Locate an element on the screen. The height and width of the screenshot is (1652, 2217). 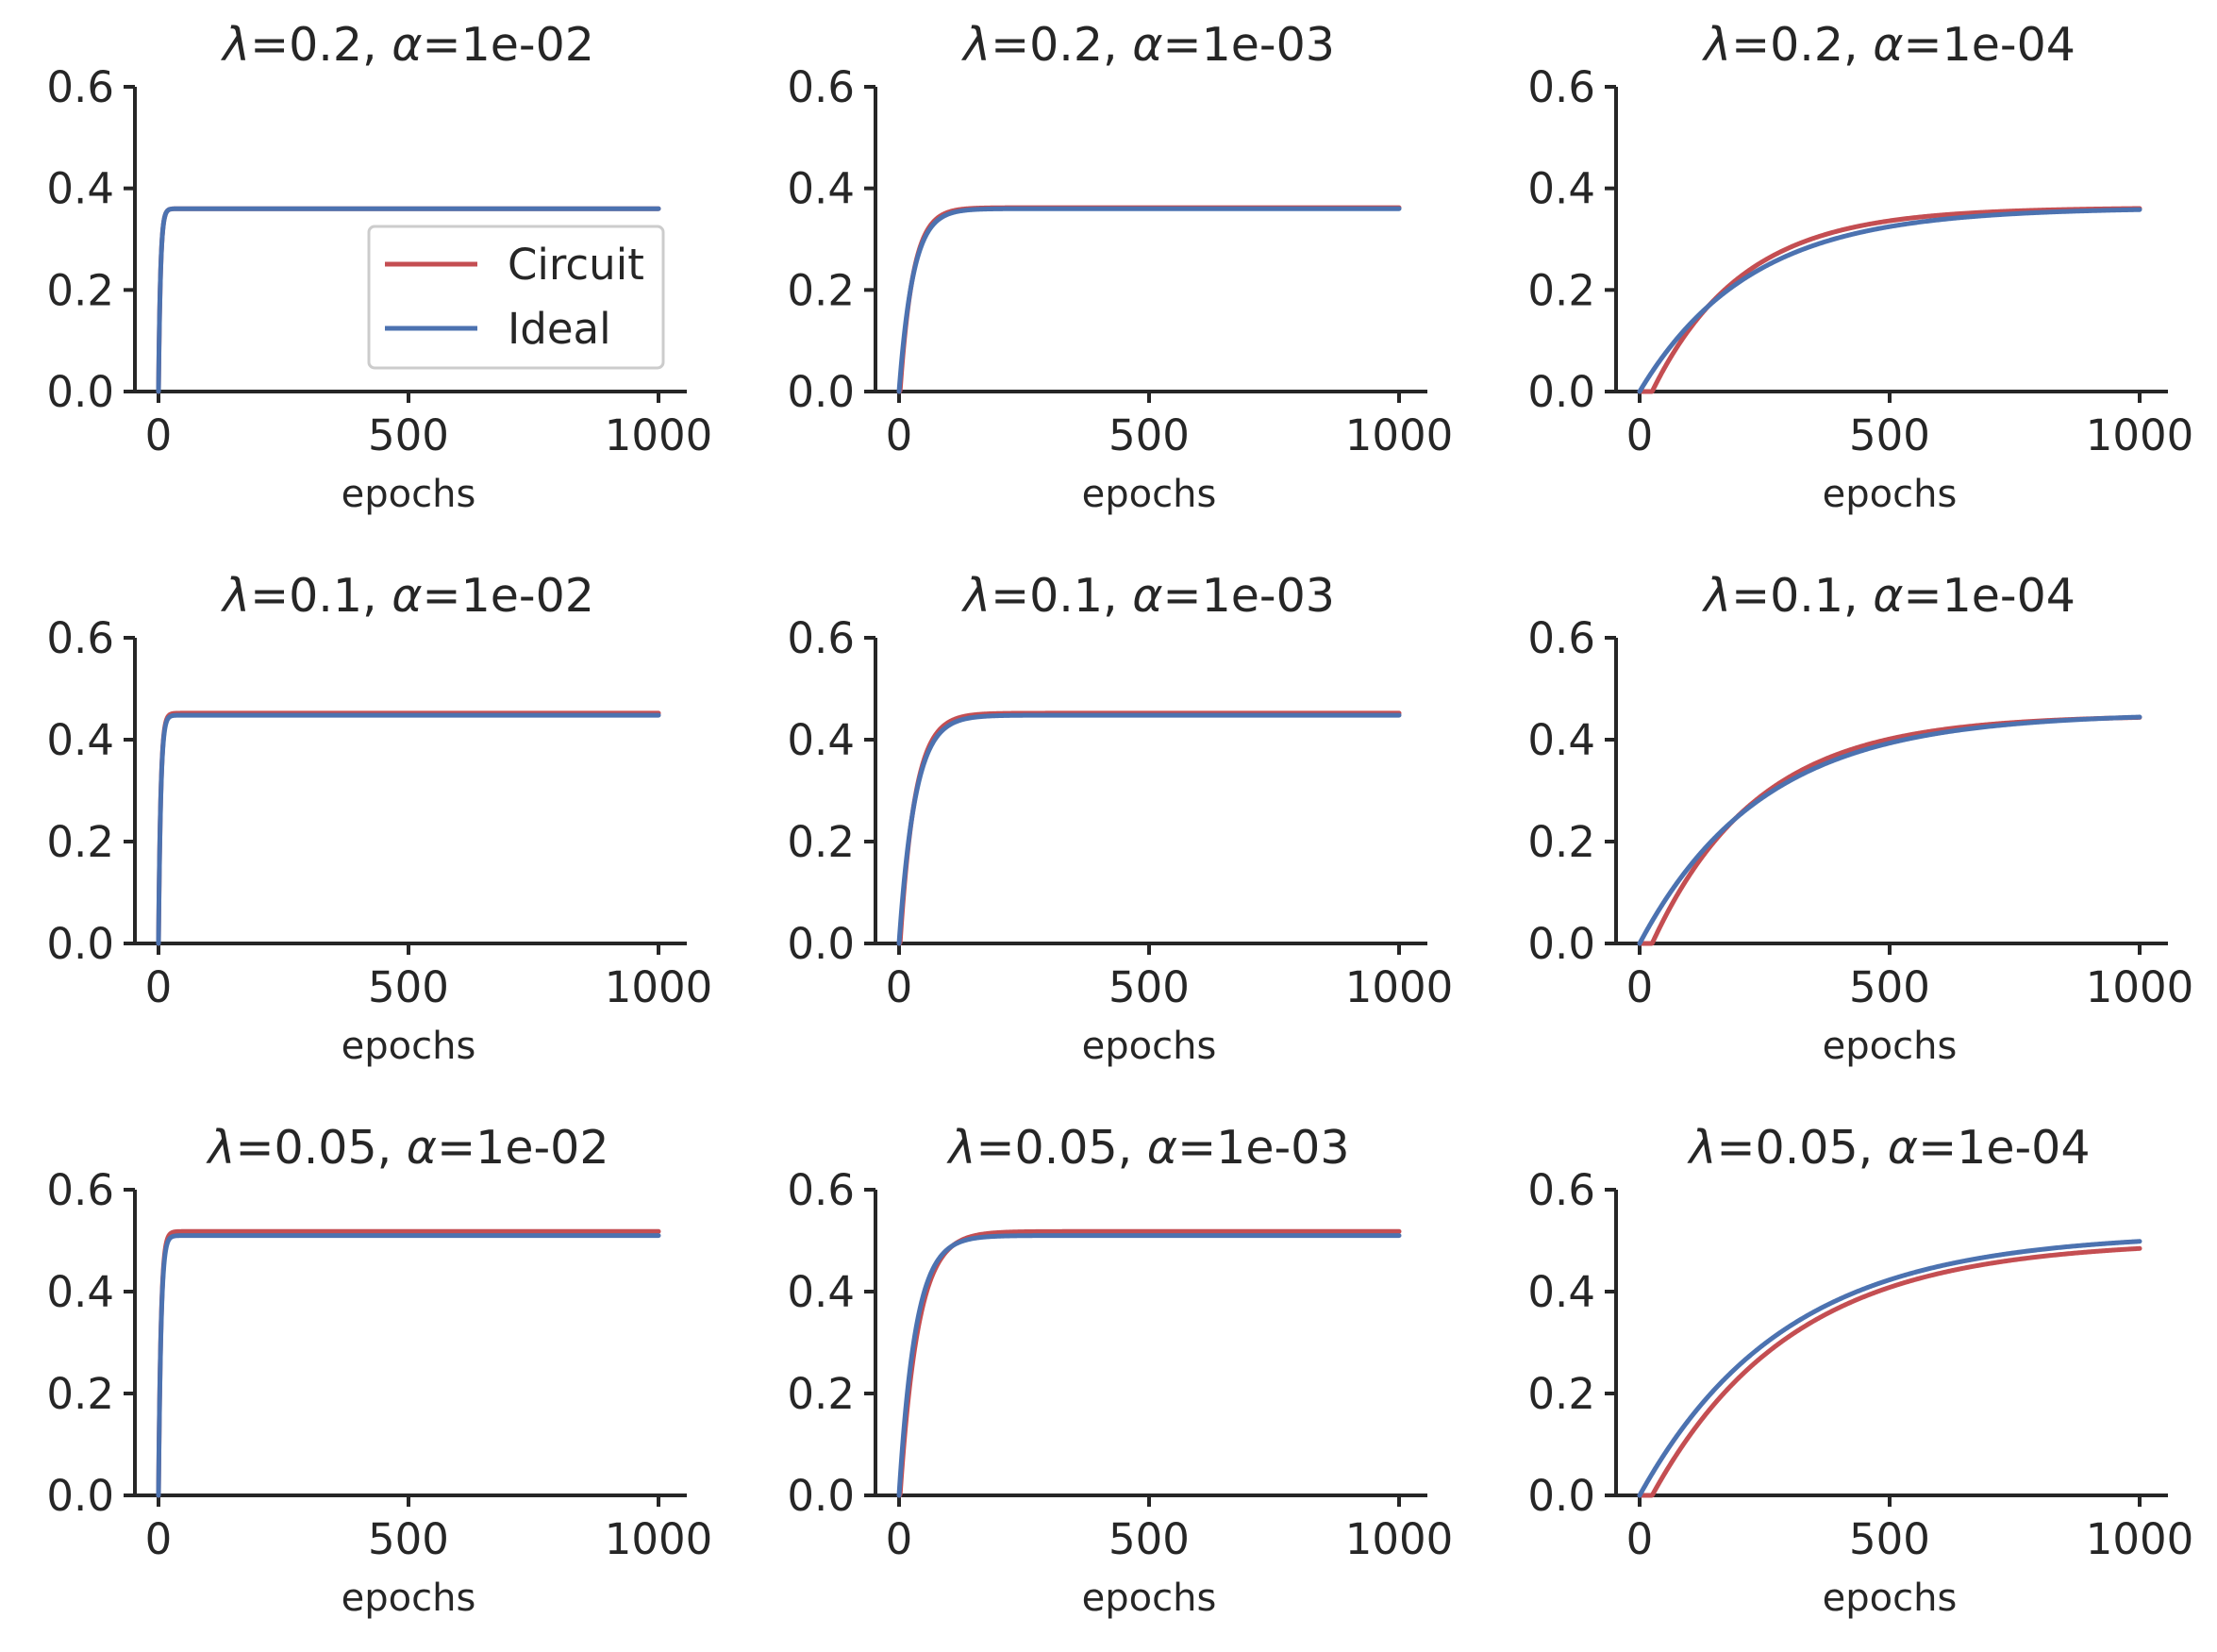
lambda-value: =0.2, is located at coordinates (1802, 45).